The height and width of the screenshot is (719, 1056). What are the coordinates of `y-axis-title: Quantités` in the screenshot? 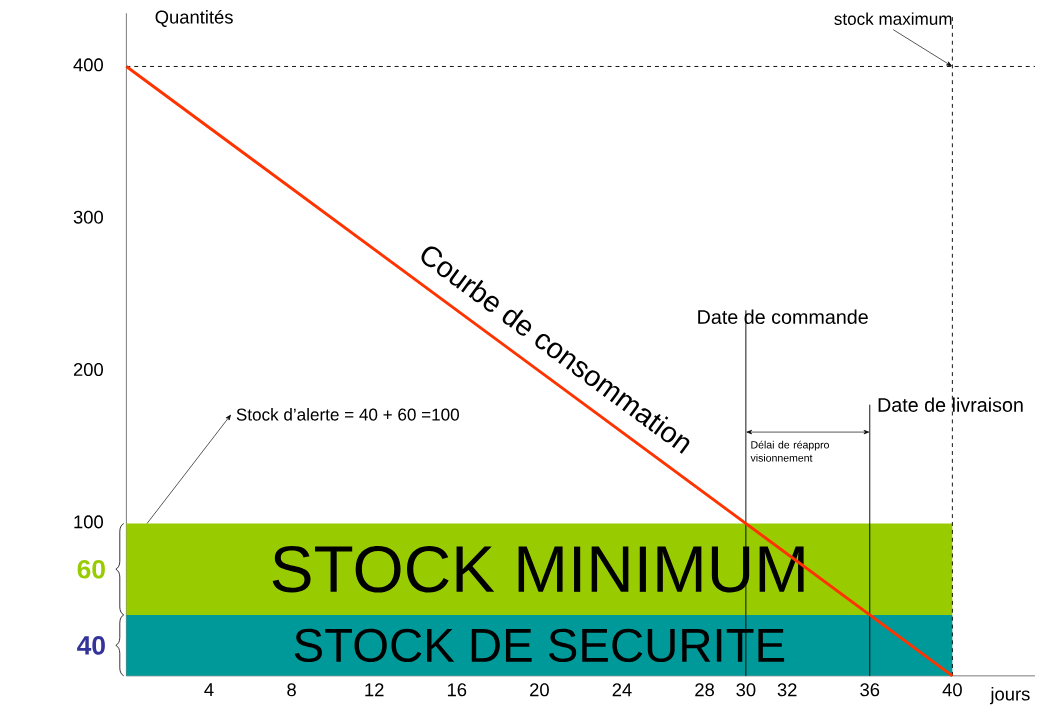 It's located at (194, 18).